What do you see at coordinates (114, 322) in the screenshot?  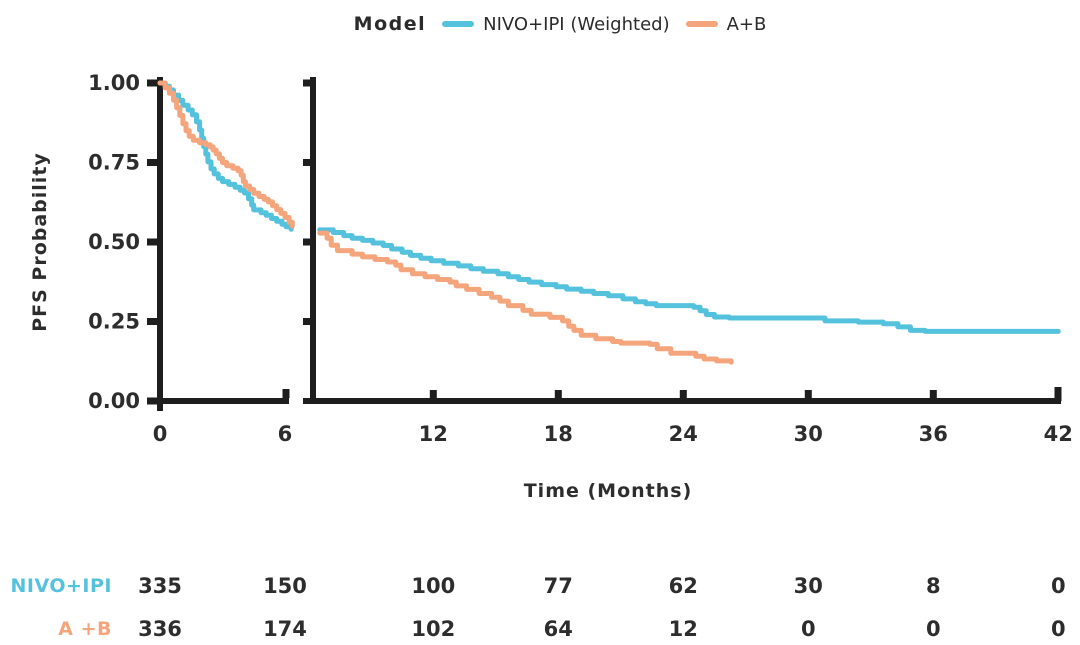 I see `y-tick-label: 0.25` at bounding box center [114, 322].